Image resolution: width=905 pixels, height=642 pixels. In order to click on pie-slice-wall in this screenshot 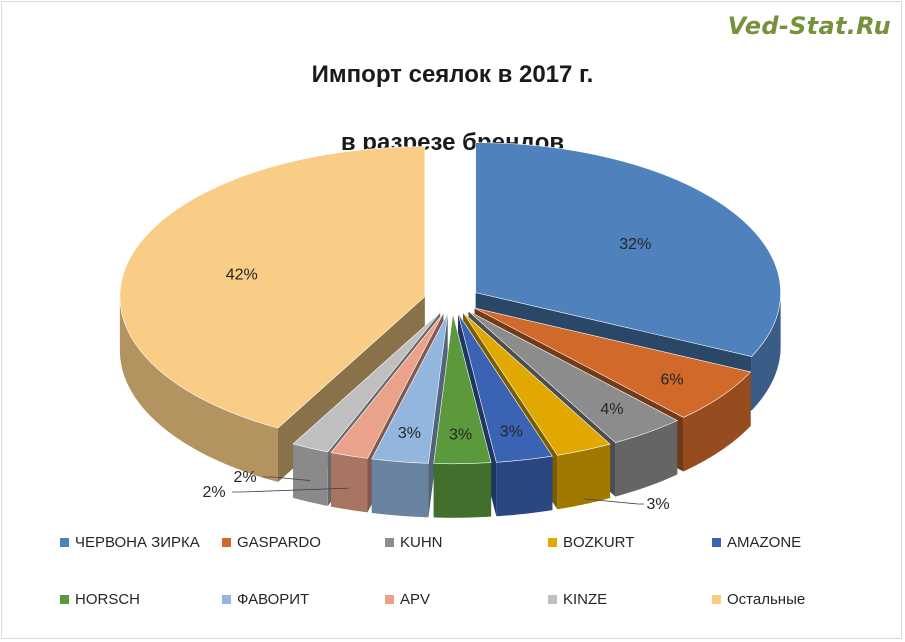, I will do `click(367, 405)`.